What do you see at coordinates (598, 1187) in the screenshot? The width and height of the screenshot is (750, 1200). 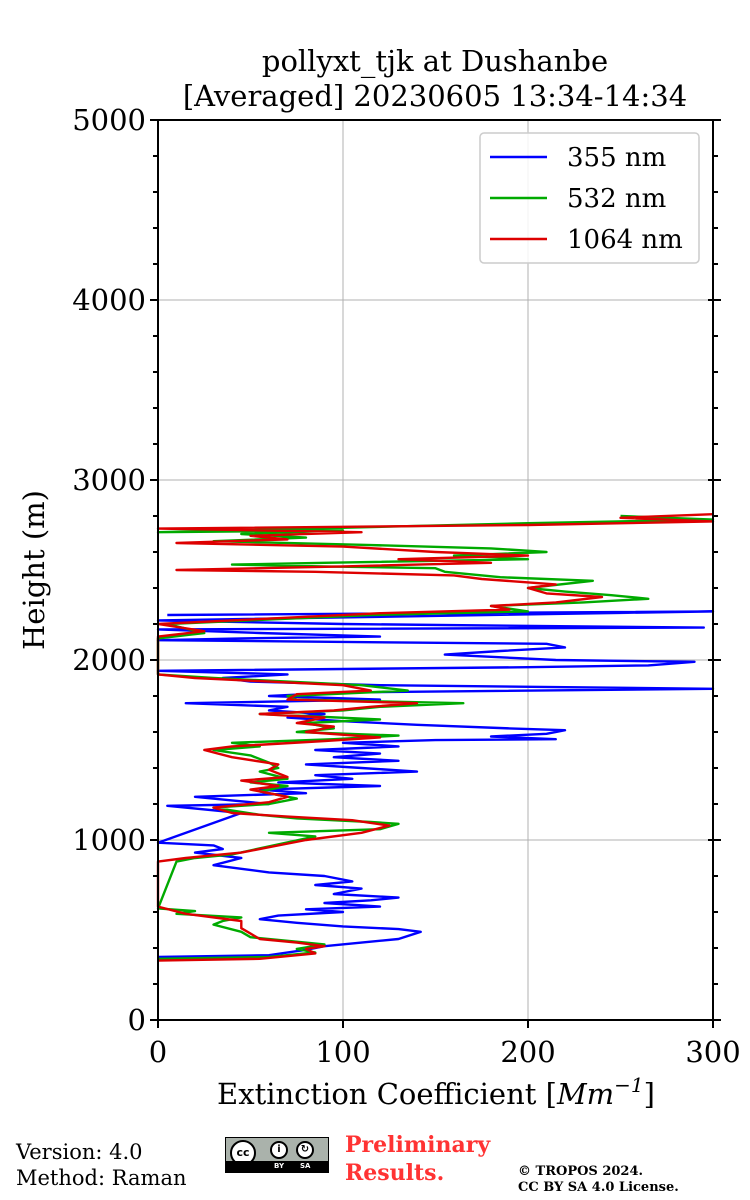 I see `copyright-line2: CC BY SA 4.0 License.` at bounding box center [598, 1187].